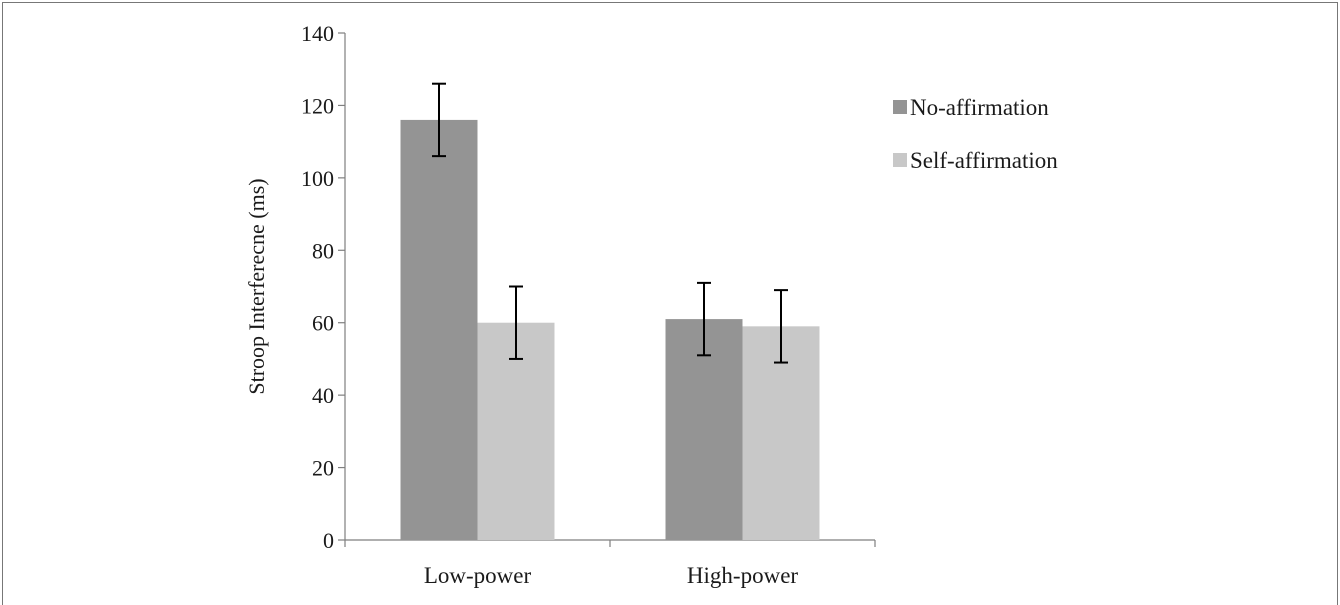 The width and height of the screenshot is (1340, 605). I want to click on legend-label: Self-affirmation, so click(984, 160).